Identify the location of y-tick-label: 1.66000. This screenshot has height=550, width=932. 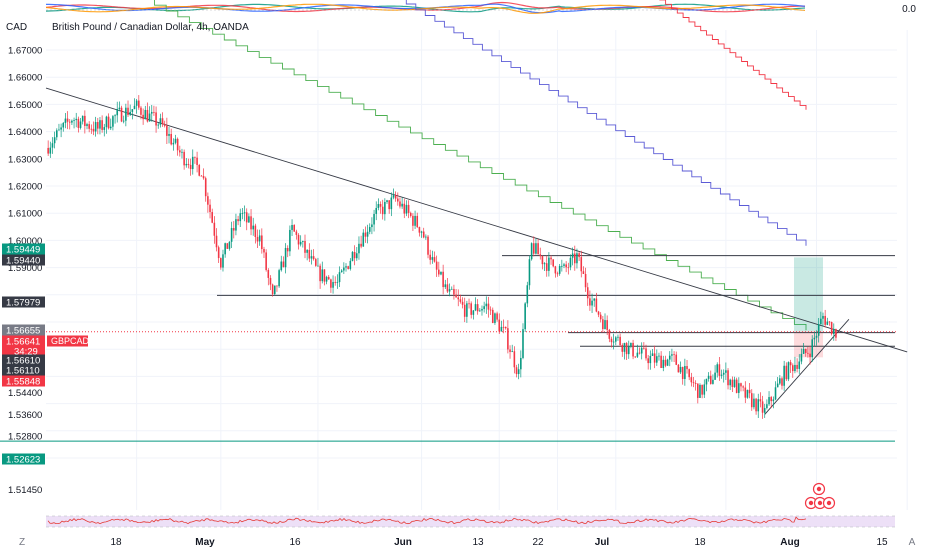
(25, 78).